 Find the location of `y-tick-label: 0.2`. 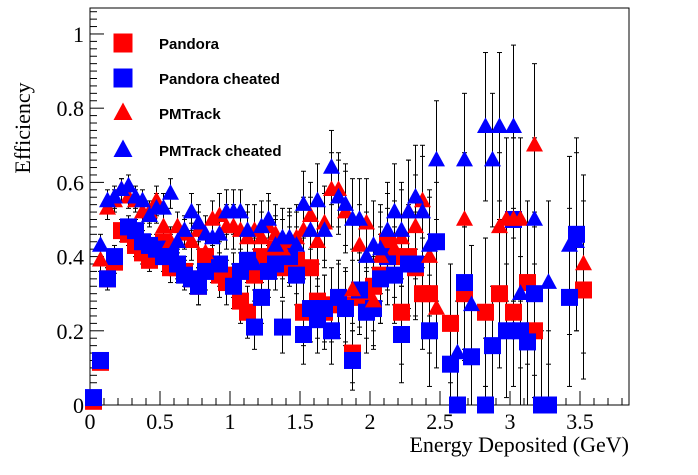

y-tick-label: 0.2 is located at coordinates (71, 331).